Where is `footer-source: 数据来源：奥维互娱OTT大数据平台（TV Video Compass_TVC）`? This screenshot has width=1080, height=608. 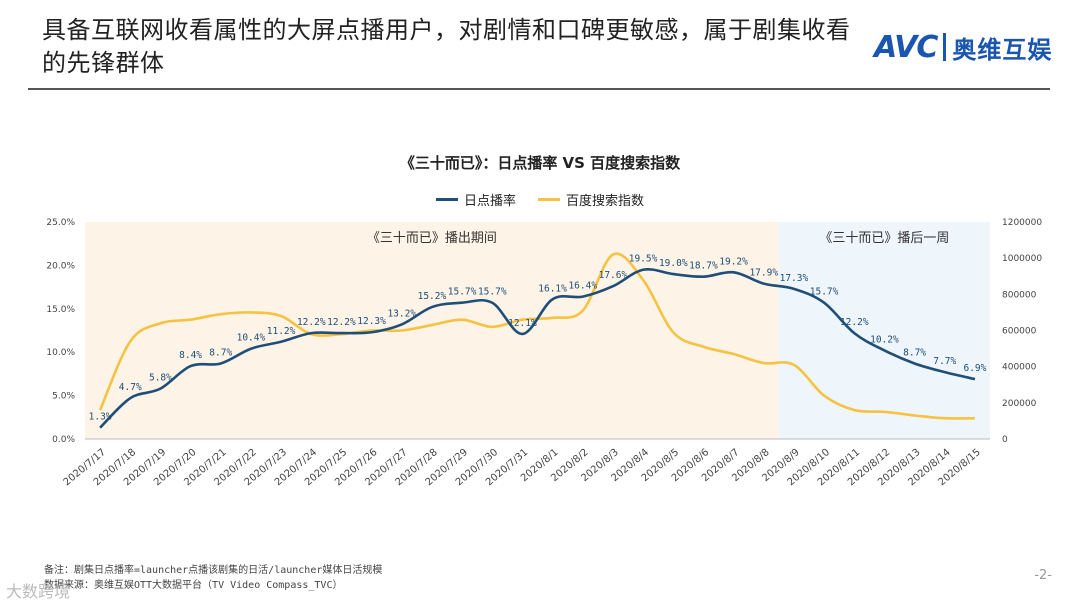 footer-source: 数据来源：奥维互娱OTT大数据平台（TV Video Compass_TVC） is located at coordinates (193, 585).